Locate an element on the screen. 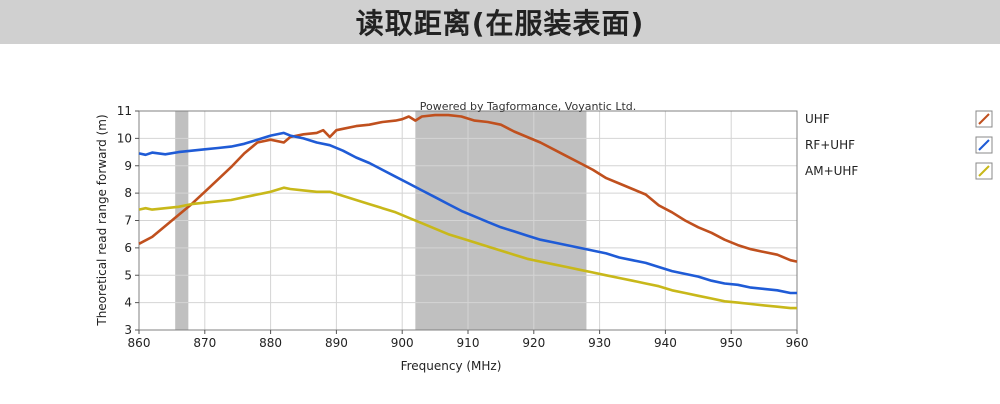 The width and height of the screenshot is (1000, 404). x-tick-label: 920 is located at coordinates (533, 343).